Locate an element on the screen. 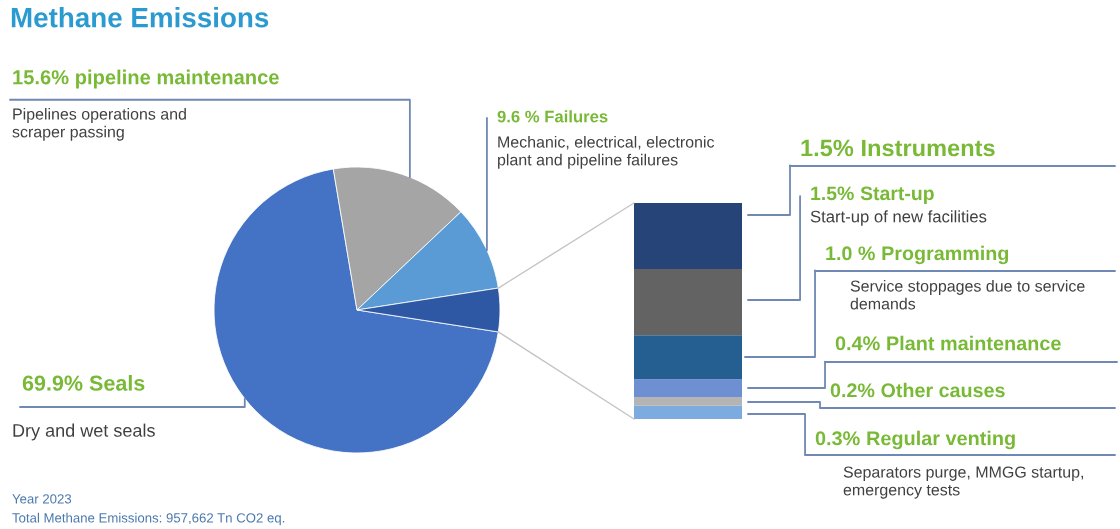 This screenshot has width=1120, height=529. text: Service stoppages due to service demands is located at coordinates (967, 295).